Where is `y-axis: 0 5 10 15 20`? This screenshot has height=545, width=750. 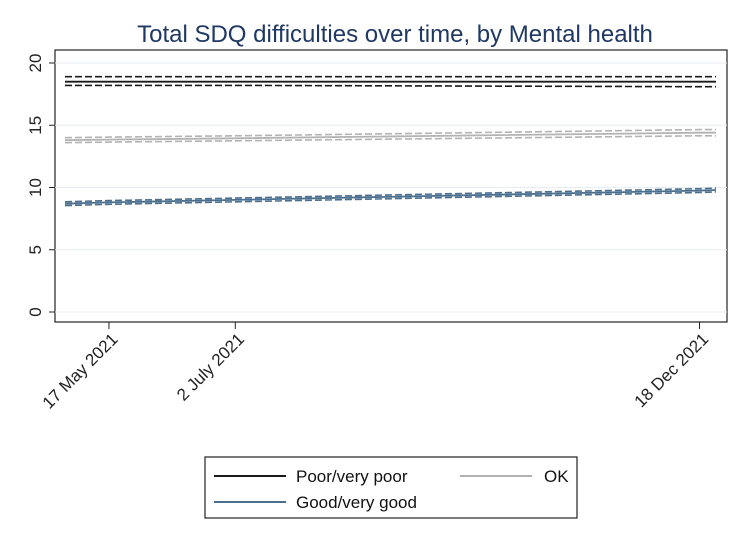
y-axis: 0 5 10 15 20 is located at coordinates (40, 185).